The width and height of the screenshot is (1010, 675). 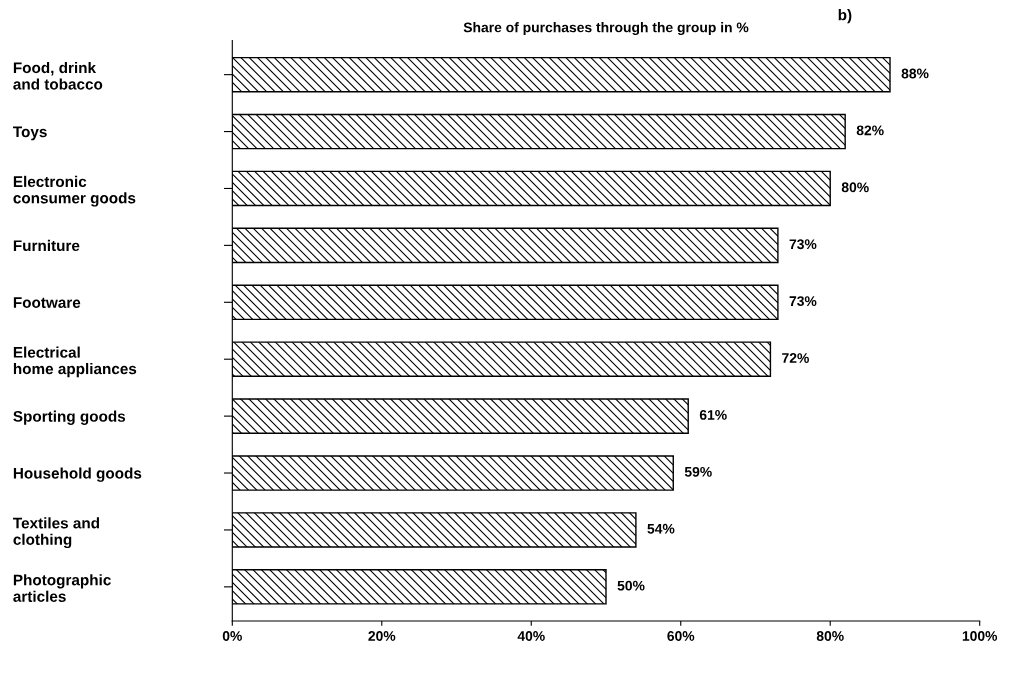 What do you see at coordinates (980, 636) in the screenshot?
I see `x-tick-label: 100%` at bounding box center [980, 636].